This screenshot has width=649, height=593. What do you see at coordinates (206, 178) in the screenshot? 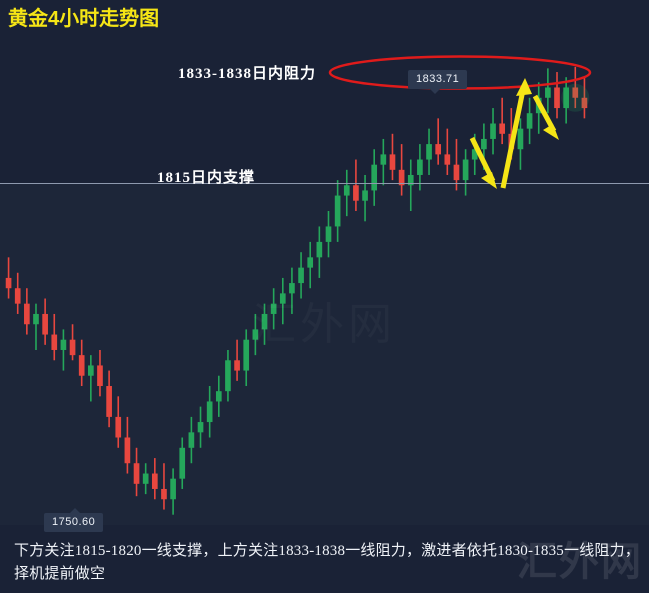
I see `support-annotation-label: 1815日内支撑` at bounding box center [206, 178].